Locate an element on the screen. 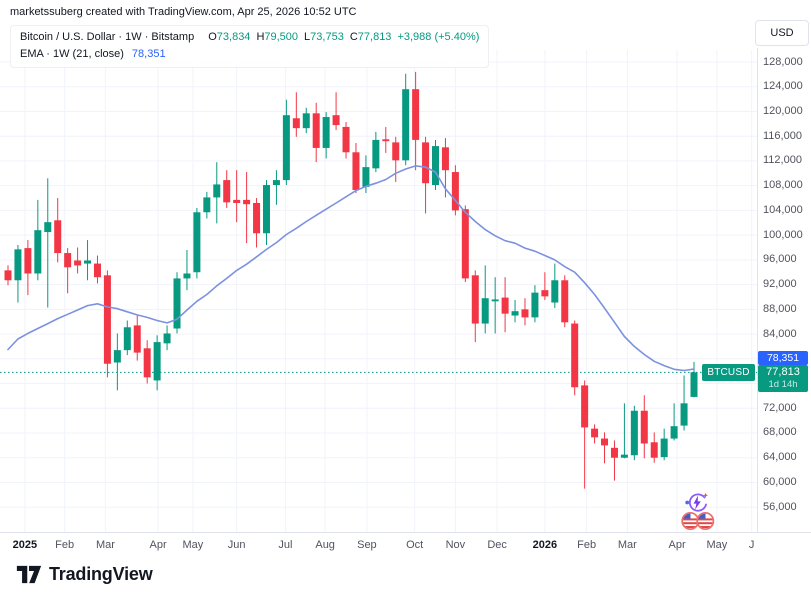 The width and height of the screenshot is (811, 600). time-tick-label: Aug is located at coordinates (325, 545).